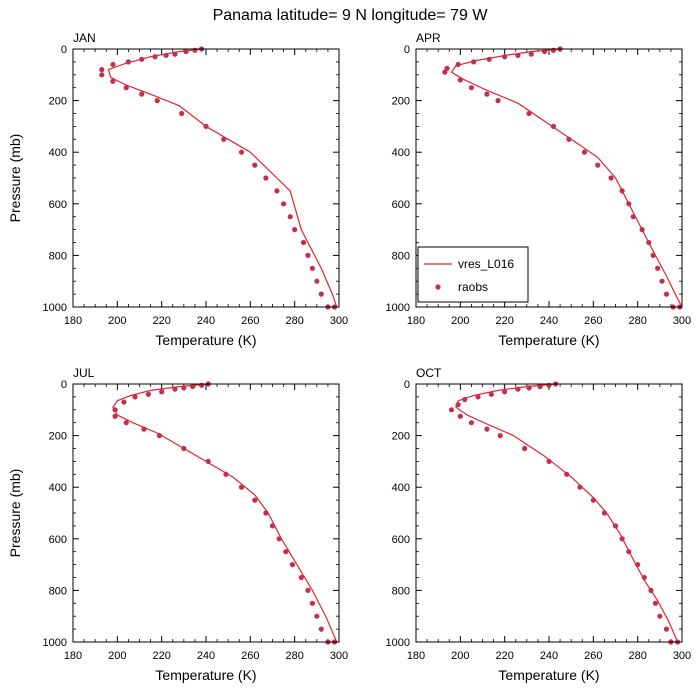 Image resolution: width=700 pixels, height=700 pixels. I want to click on figure-title: Panama latitude= 9 N longitude= 79 W, so click(351, 15).